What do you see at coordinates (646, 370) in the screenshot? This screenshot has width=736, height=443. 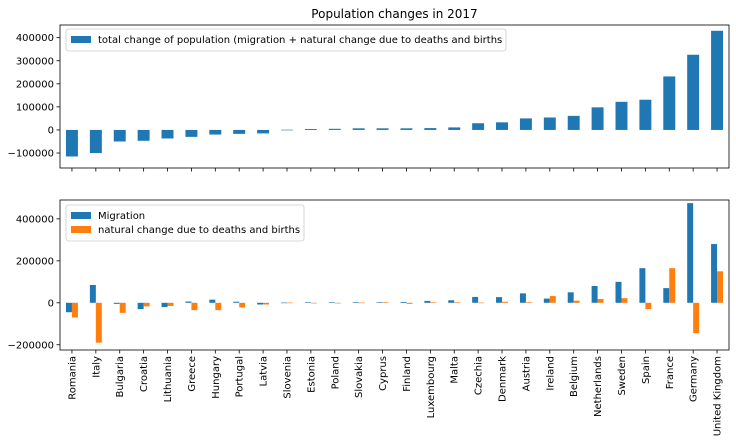 I see `x-tick-label-spain: Spain` at bounding box center [646, 370].